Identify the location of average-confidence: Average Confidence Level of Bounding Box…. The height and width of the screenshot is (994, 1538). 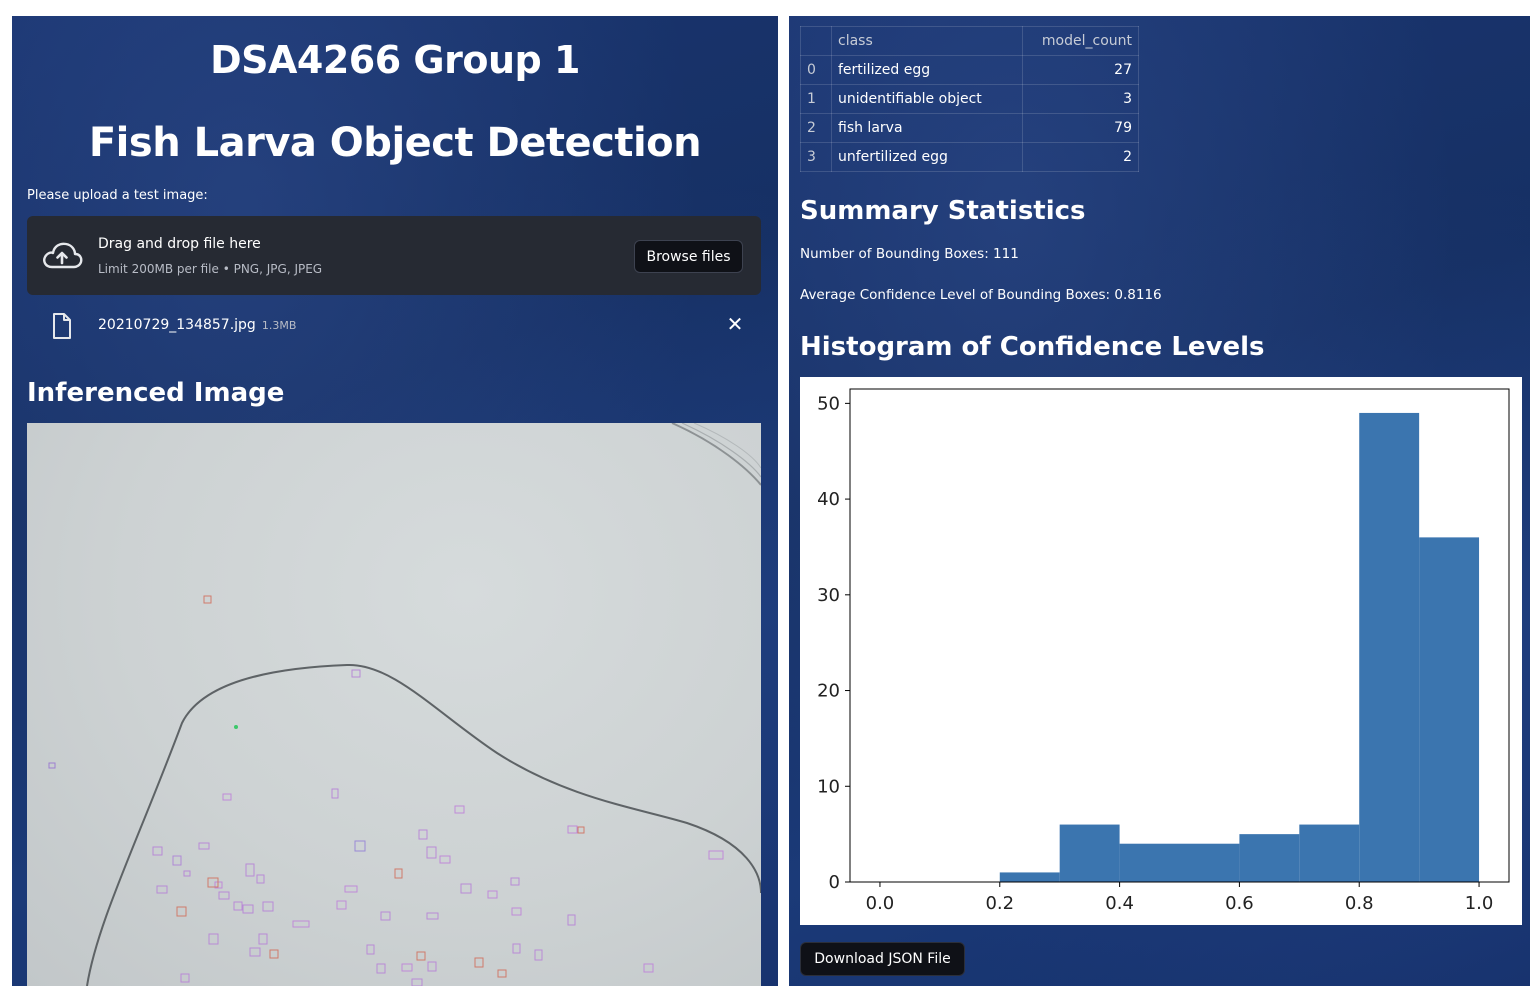
(981, 295).